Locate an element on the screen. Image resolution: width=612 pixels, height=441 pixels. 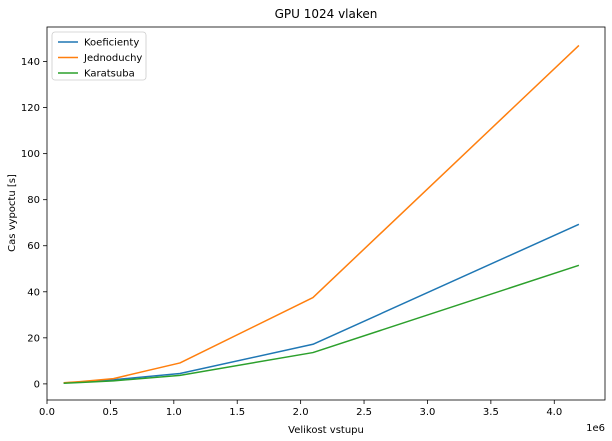
y-tick-label: 40 is located at coordinates (33, 292).